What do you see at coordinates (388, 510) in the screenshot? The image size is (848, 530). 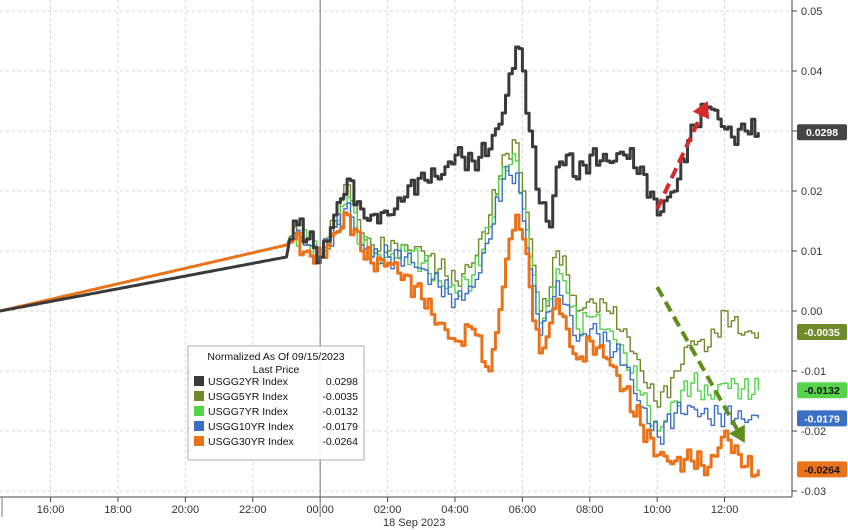 I see `x-tick-label: 02:00` at bounding box center [388, 510].